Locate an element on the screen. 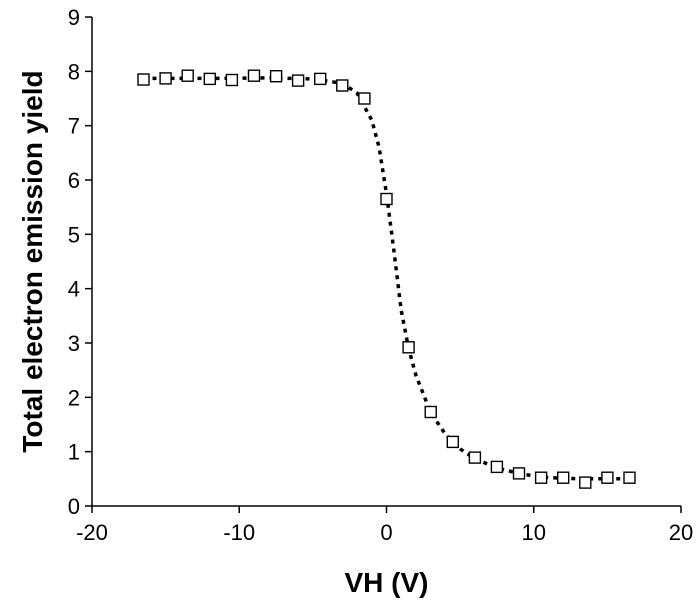  y-tick-label: 4 is located at coordinates (74, 289).